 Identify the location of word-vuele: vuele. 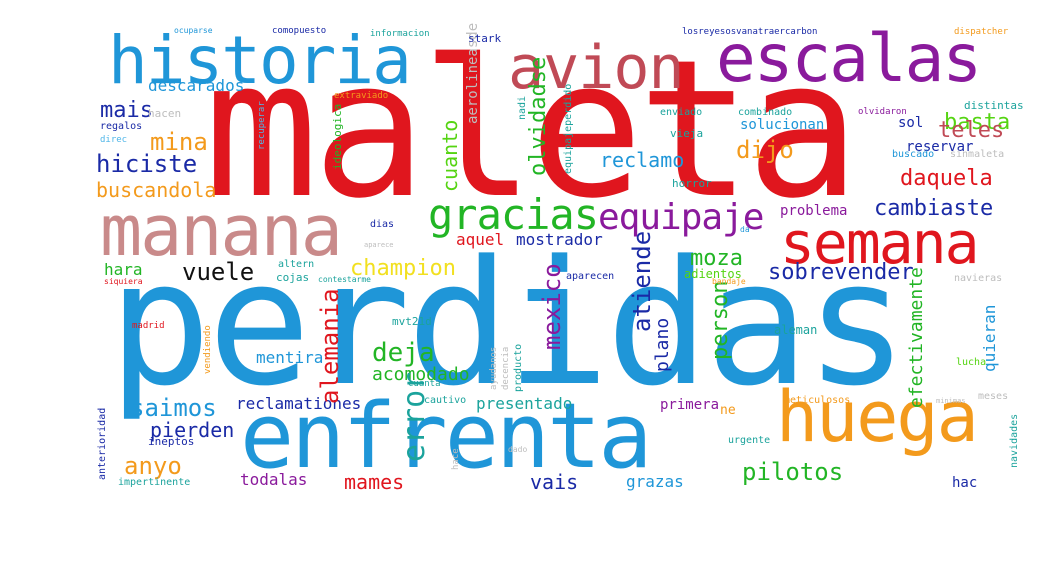
(218, 272).